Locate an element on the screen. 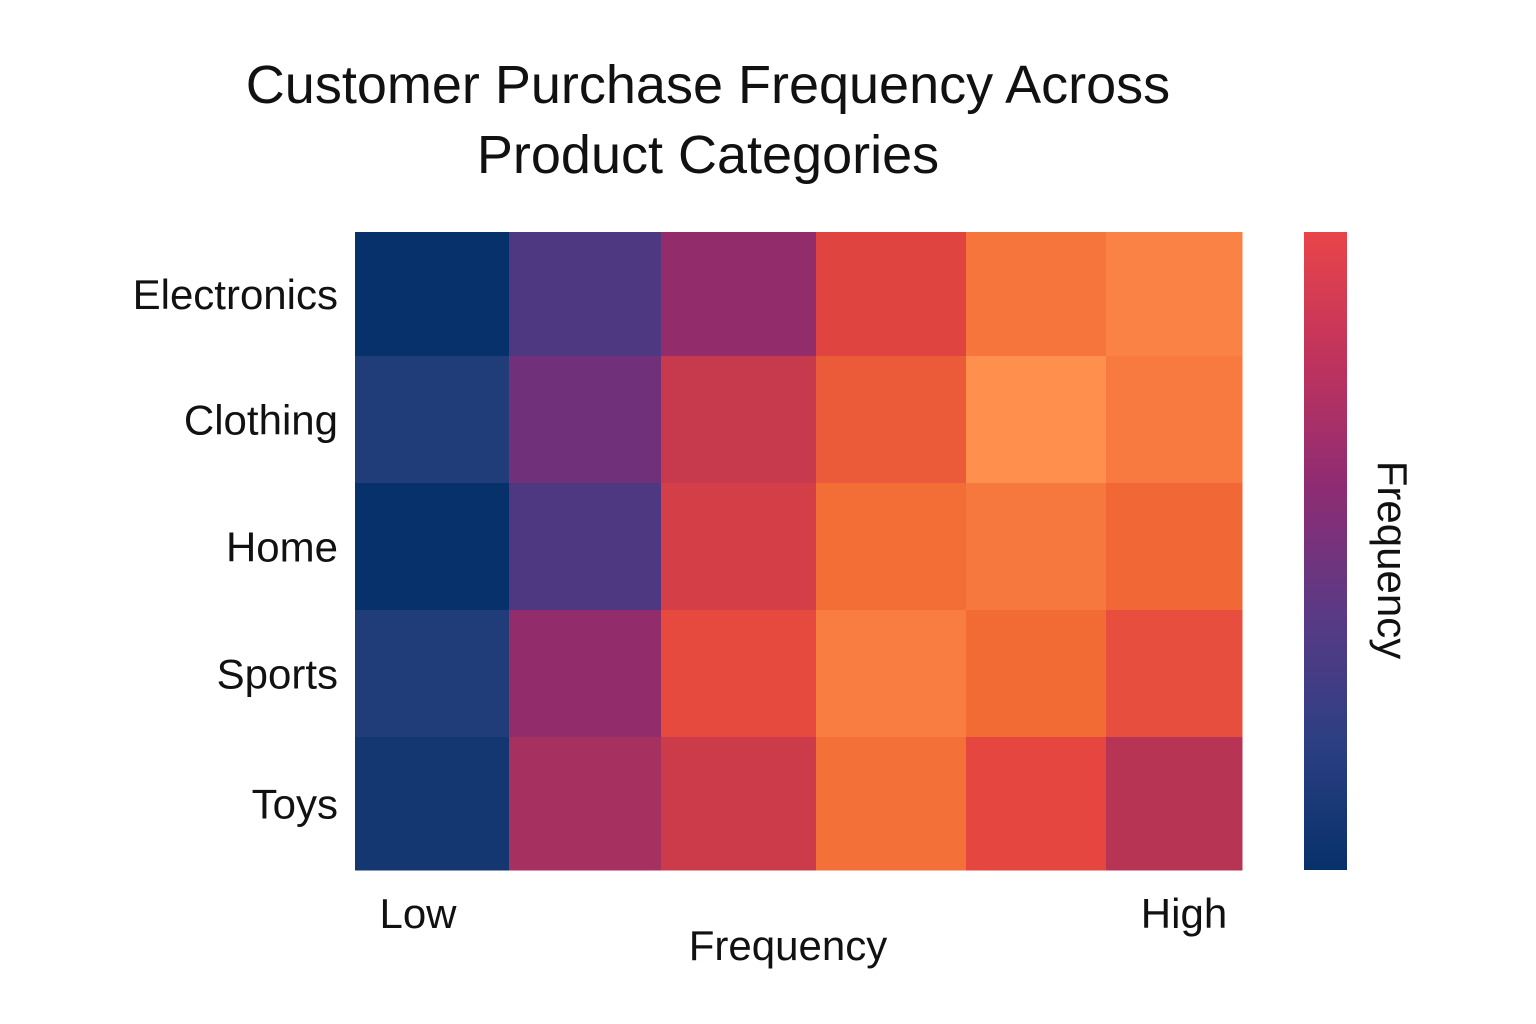  x-axis-label: Frequency is located at coordinates (788, 945).